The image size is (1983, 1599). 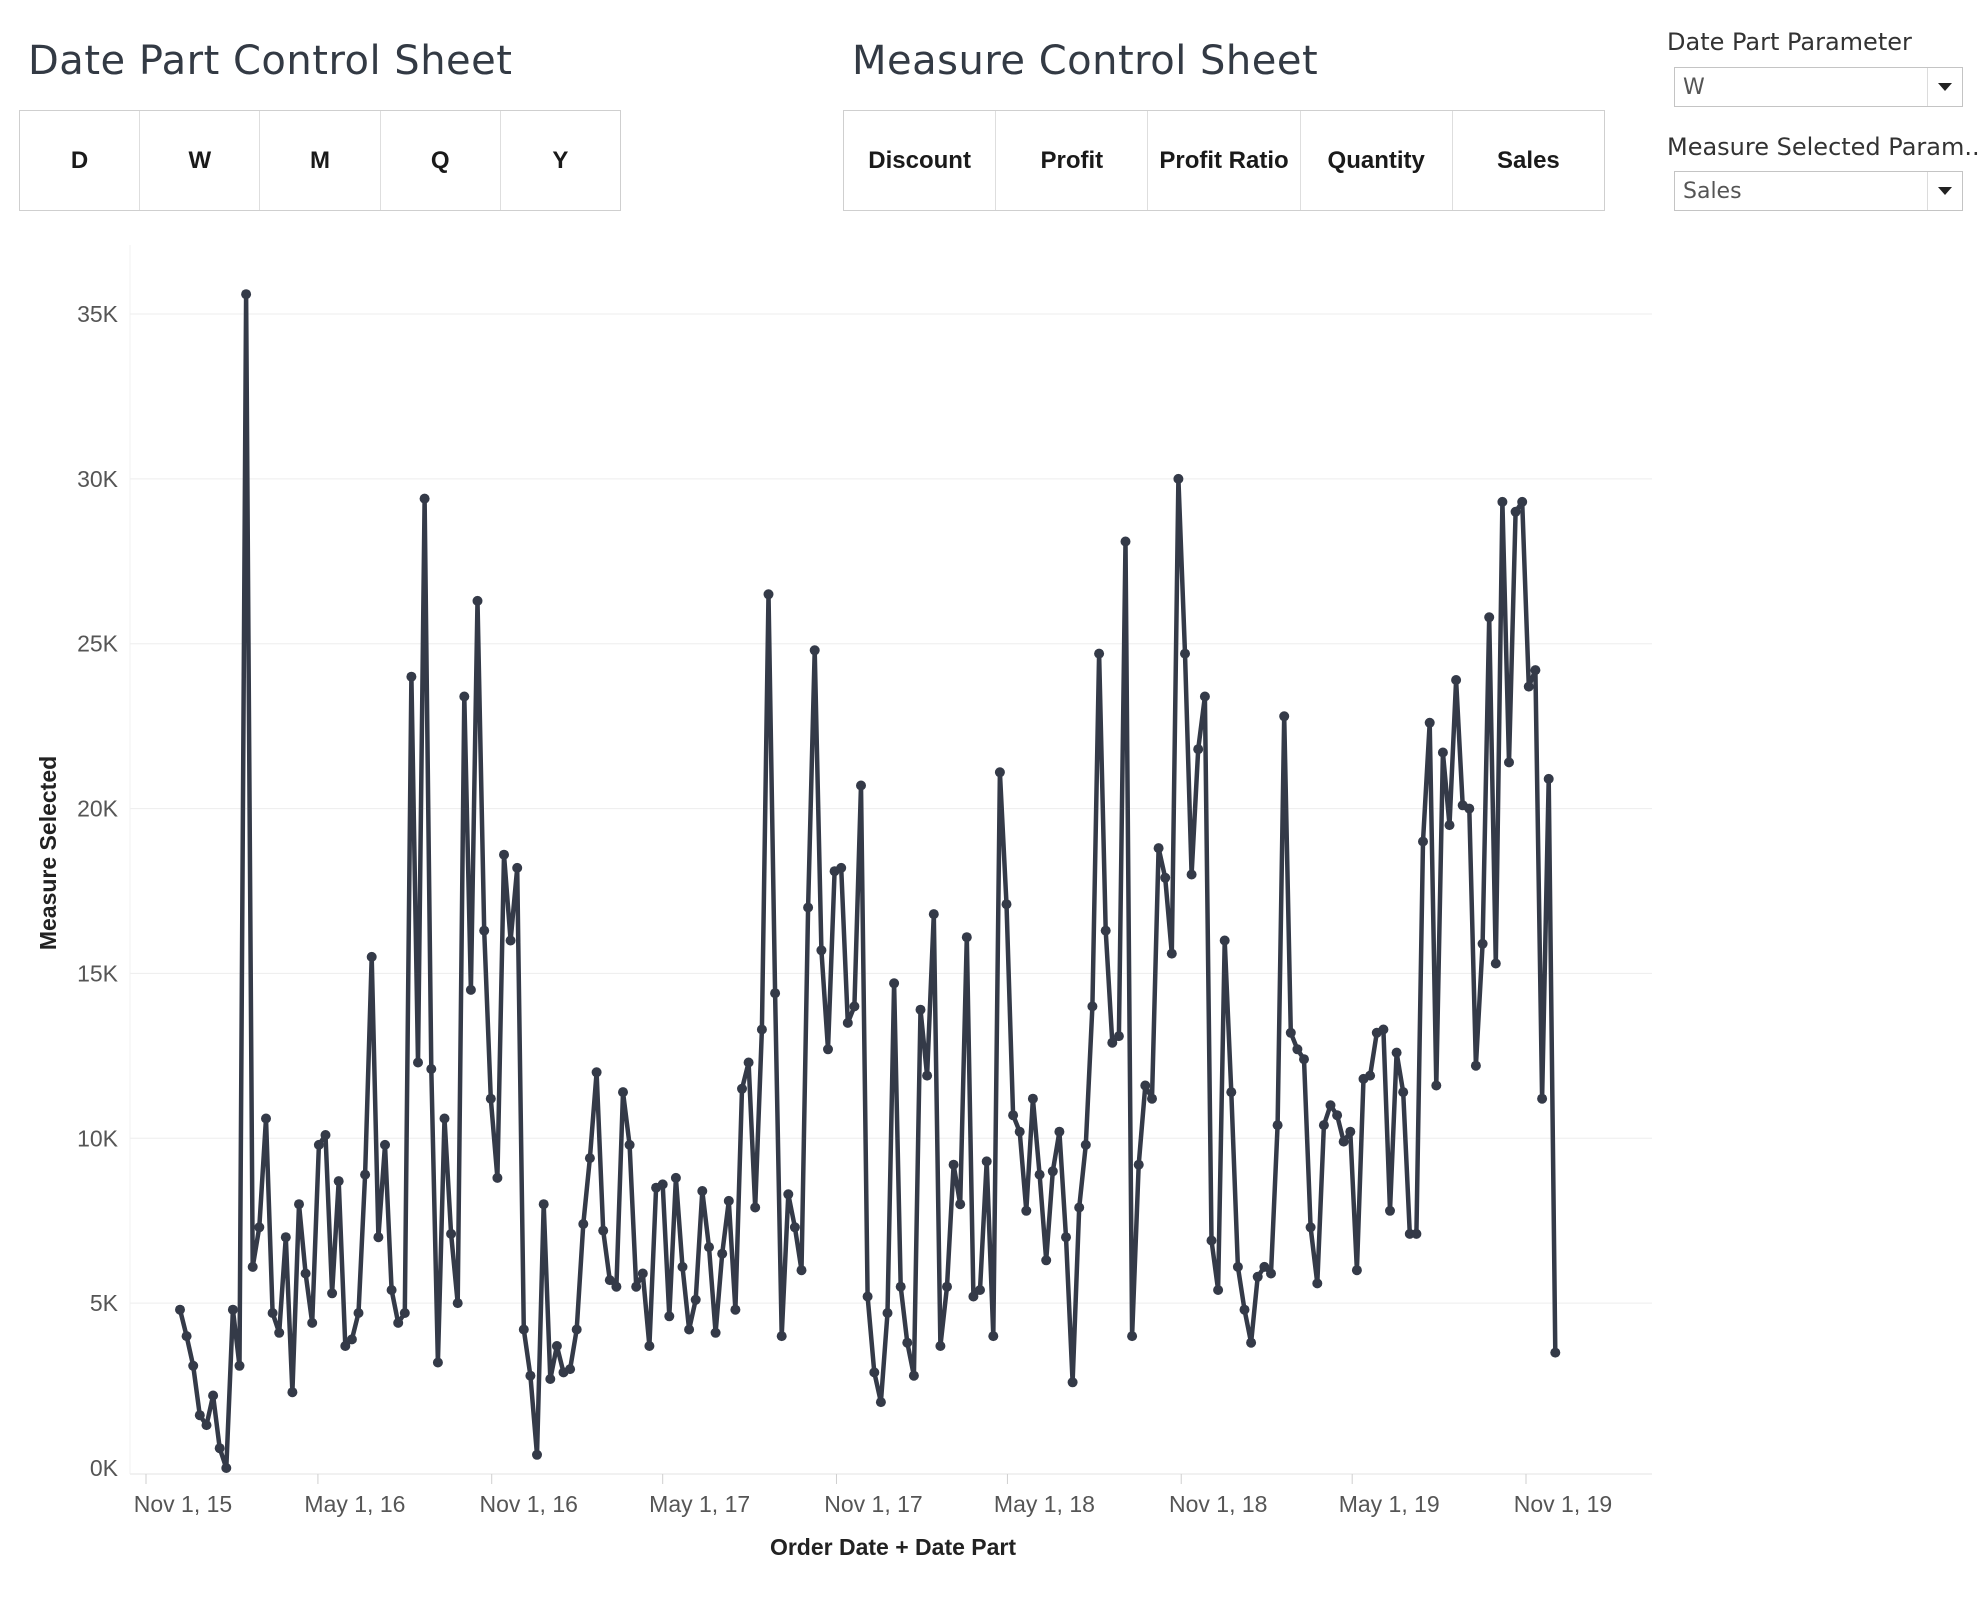 I want to click on measure-button-sales: Sales, so click(x=1528, y=160).